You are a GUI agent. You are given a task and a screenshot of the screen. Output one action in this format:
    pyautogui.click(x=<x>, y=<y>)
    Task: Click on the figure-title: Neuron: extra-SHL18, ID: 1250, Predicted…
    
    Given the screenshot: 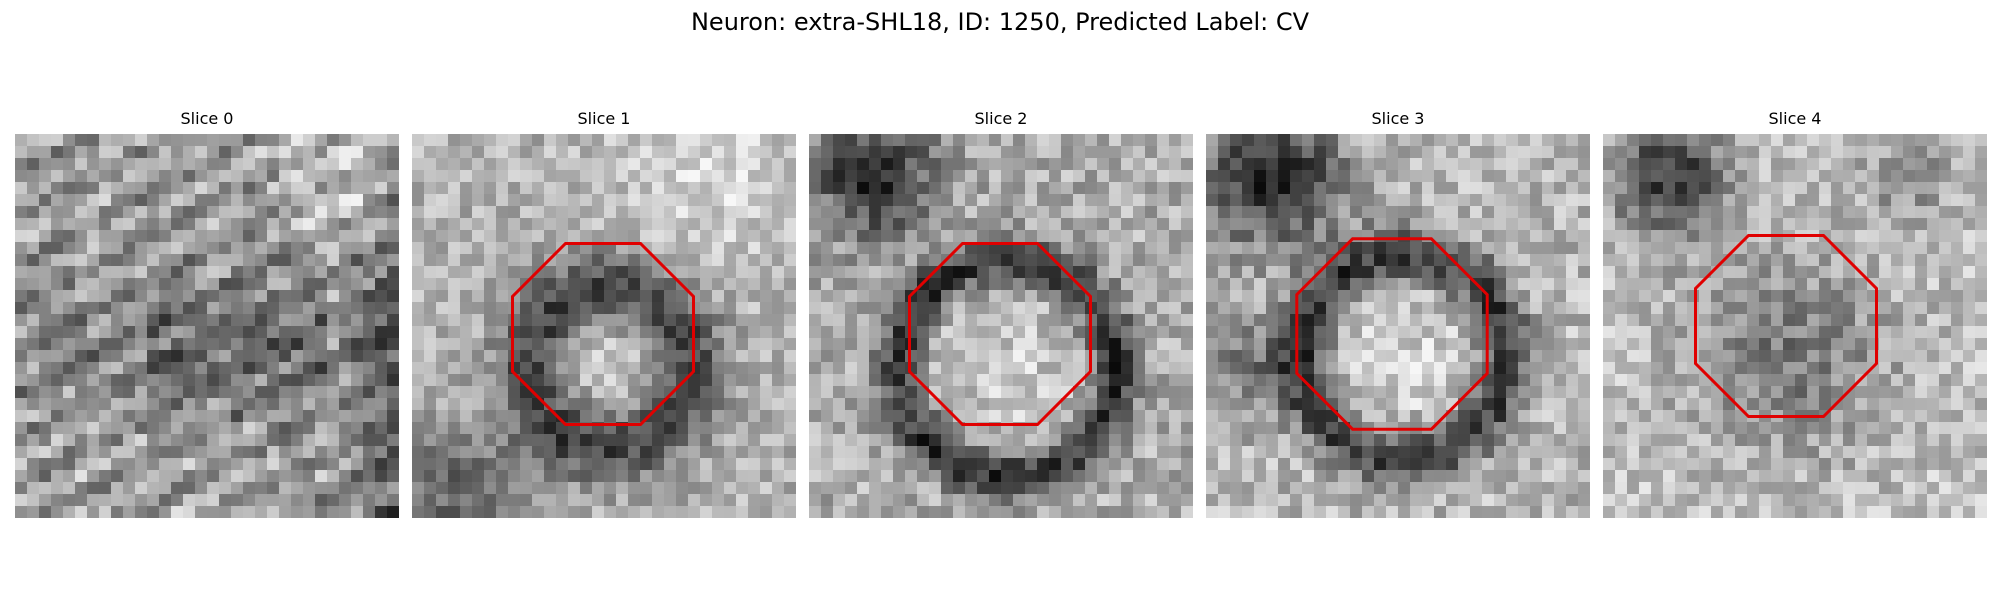 What is the action you would take?
    pyautogui.click(x=1000, y=22)
    